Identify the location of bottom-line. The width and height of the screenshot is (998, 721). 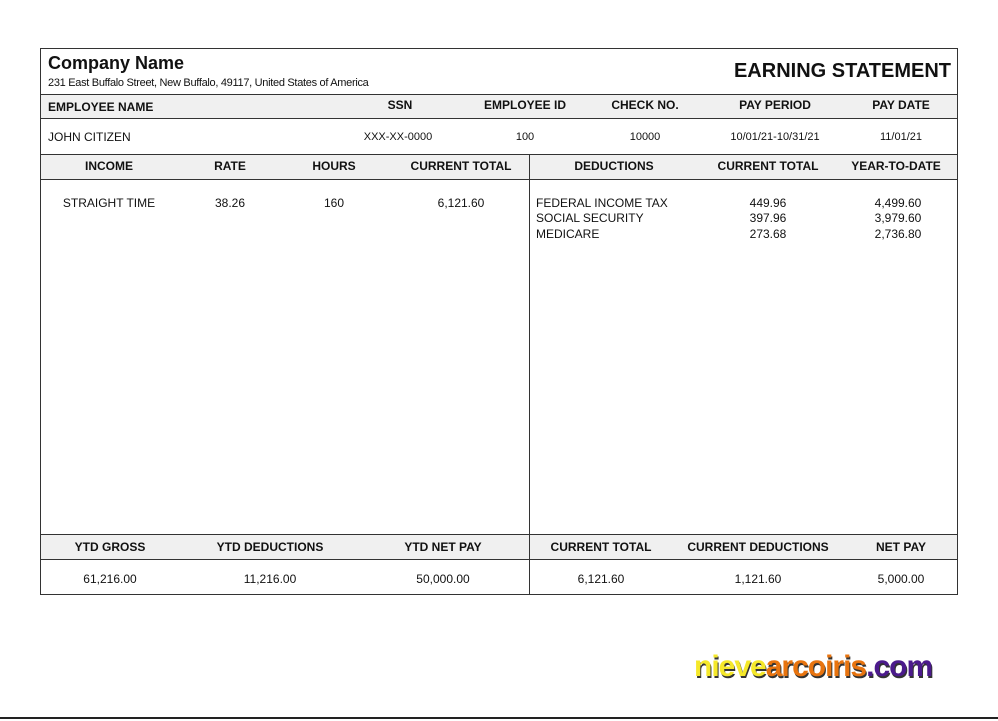
(499, 718).